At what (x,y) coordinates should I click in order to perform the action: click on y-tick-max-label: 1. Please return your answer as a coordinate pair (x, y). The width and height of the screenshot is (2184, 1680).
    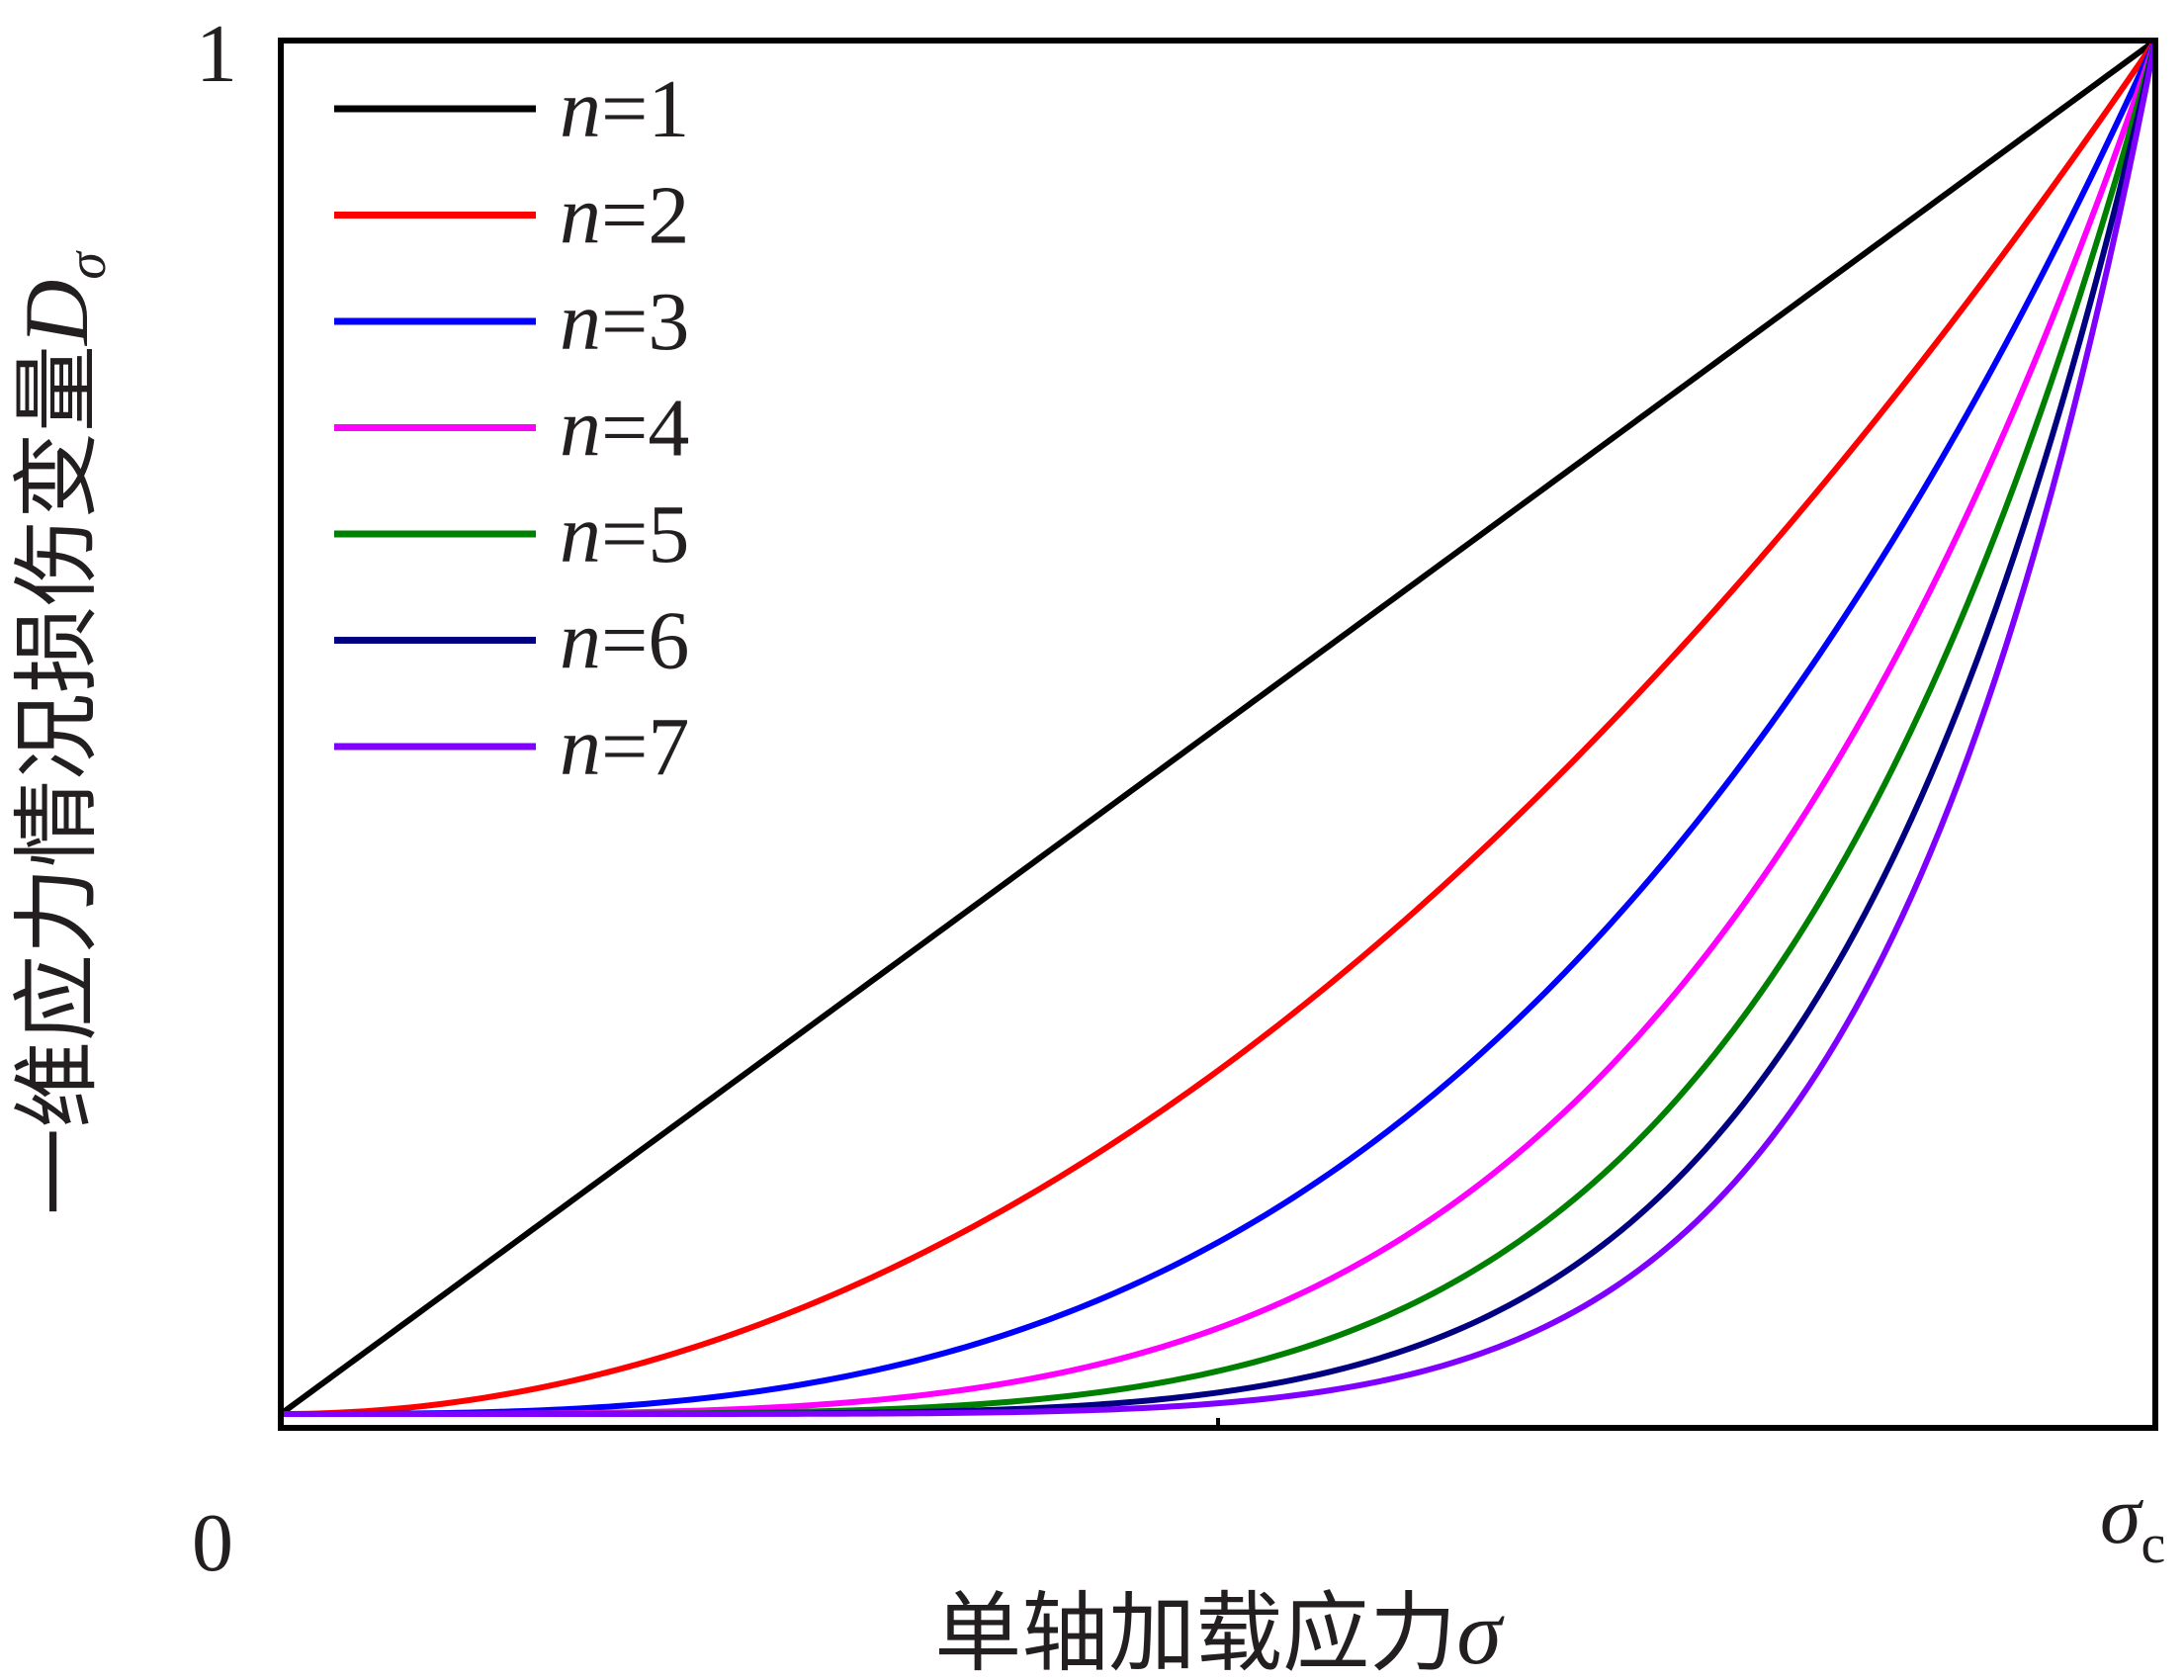
    Looking at the image, I should click on (216, 54).